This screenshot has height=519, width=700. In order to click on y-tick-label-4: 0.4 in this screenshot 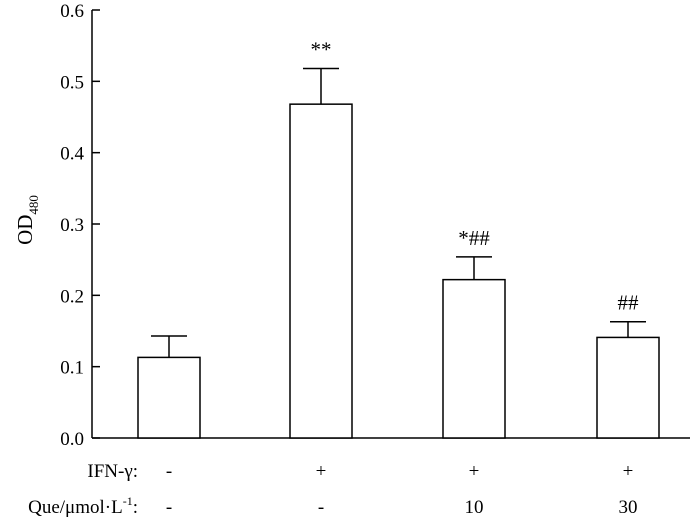, I will do `click(72, 154)`.